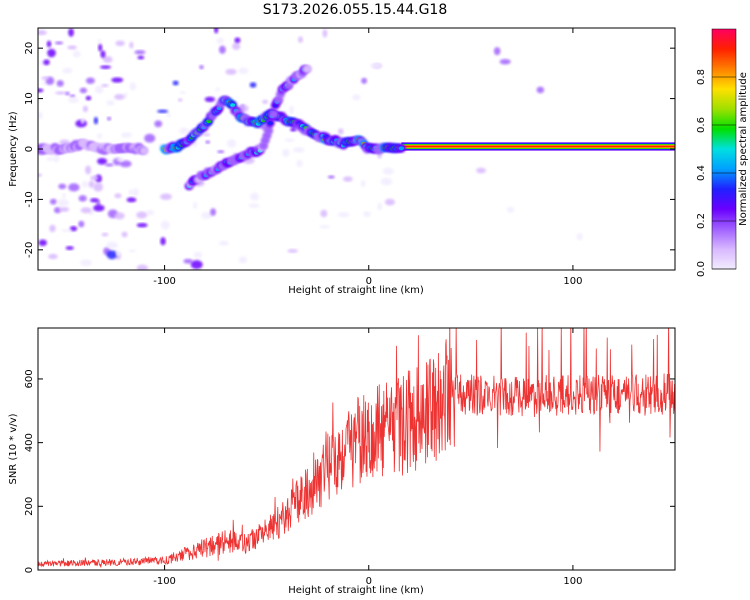 The height and width of the screenshot is (600, 750). What do you see at coordinates (29, 378) in the screenshot?
I see `y-tick-label: 600` at bounding box center [29, 378].